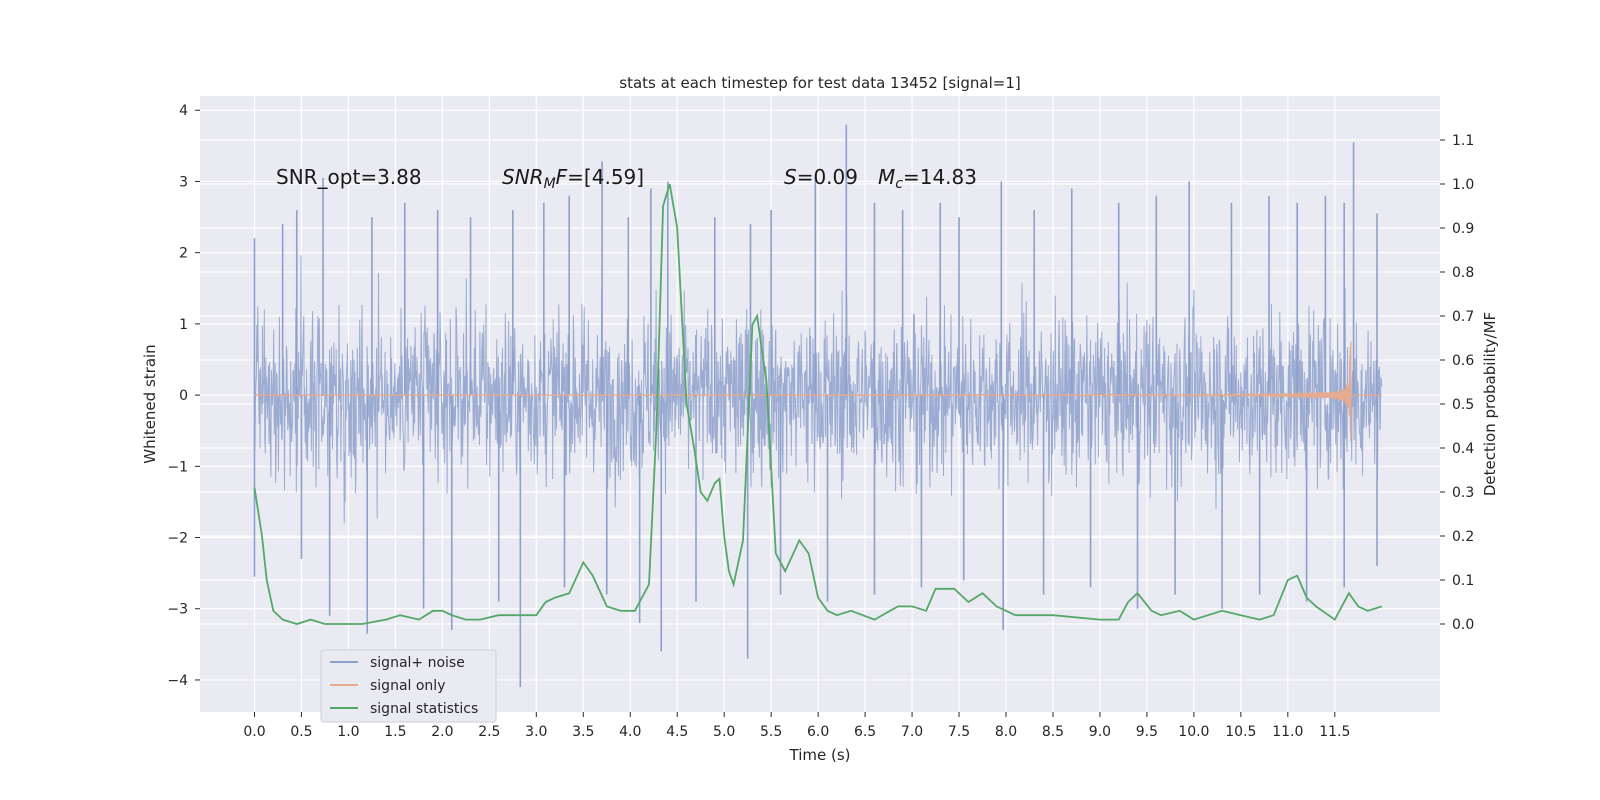 The width and height of the screenshot is (1600, 800). I want to click on annotation-snr-mf-italic: SNR, so click(523, 177).